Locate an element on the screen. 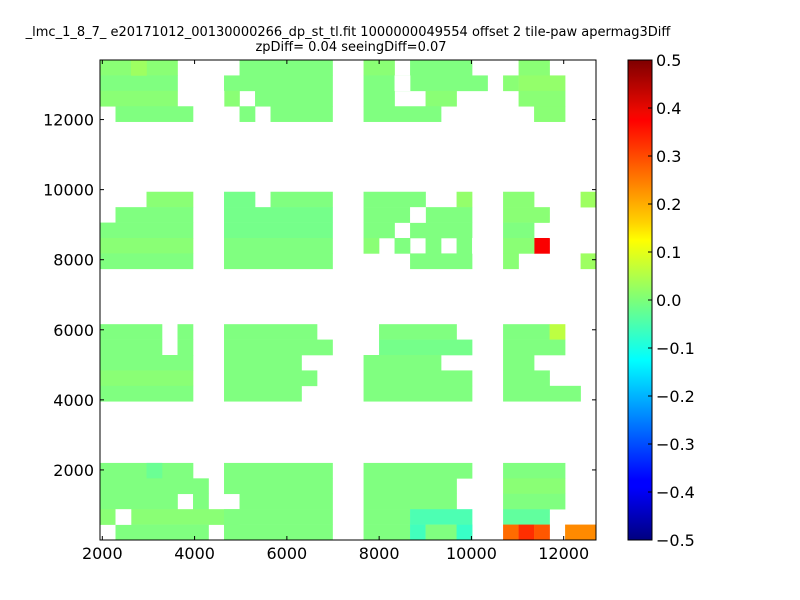  colorbar-tick-label: 0.2 is located at coordinates (668, 204).